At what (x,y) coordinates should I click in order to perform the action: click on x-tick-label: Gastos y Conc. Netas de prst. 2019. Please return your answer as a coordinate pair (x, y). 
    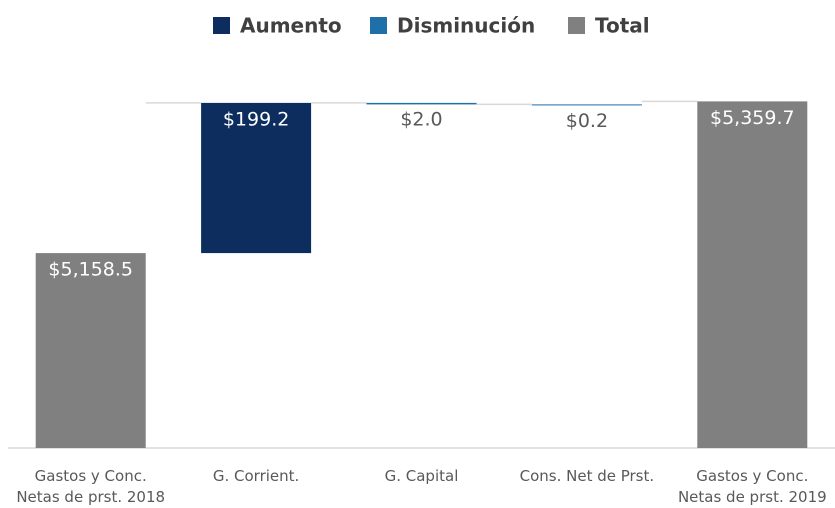
    Looking at the image, I should click on (752, 486).